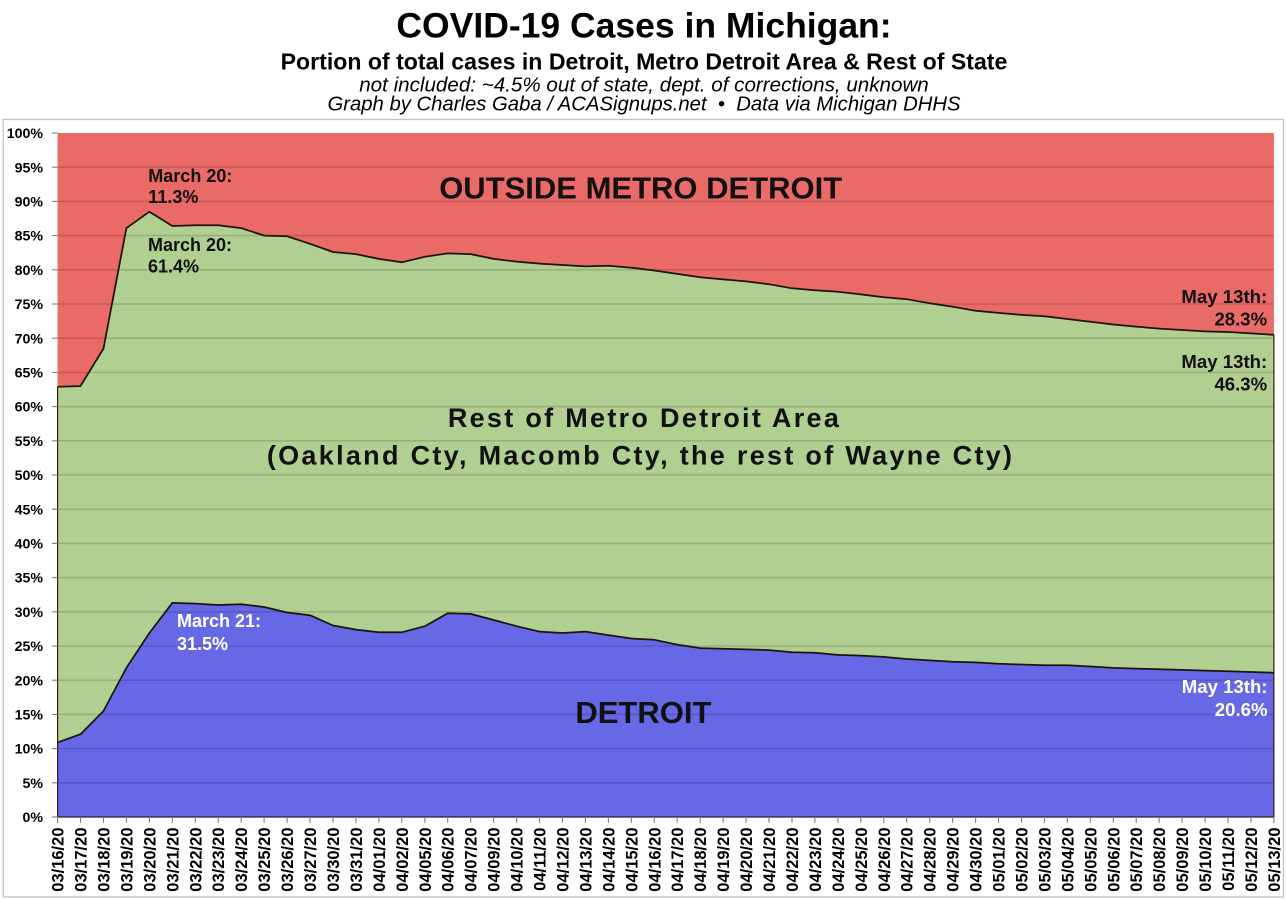 Image resolution: width=1287 pixels, height=900 pixels. I want to click on svg-text: 04/07/20, so click(472, 860).